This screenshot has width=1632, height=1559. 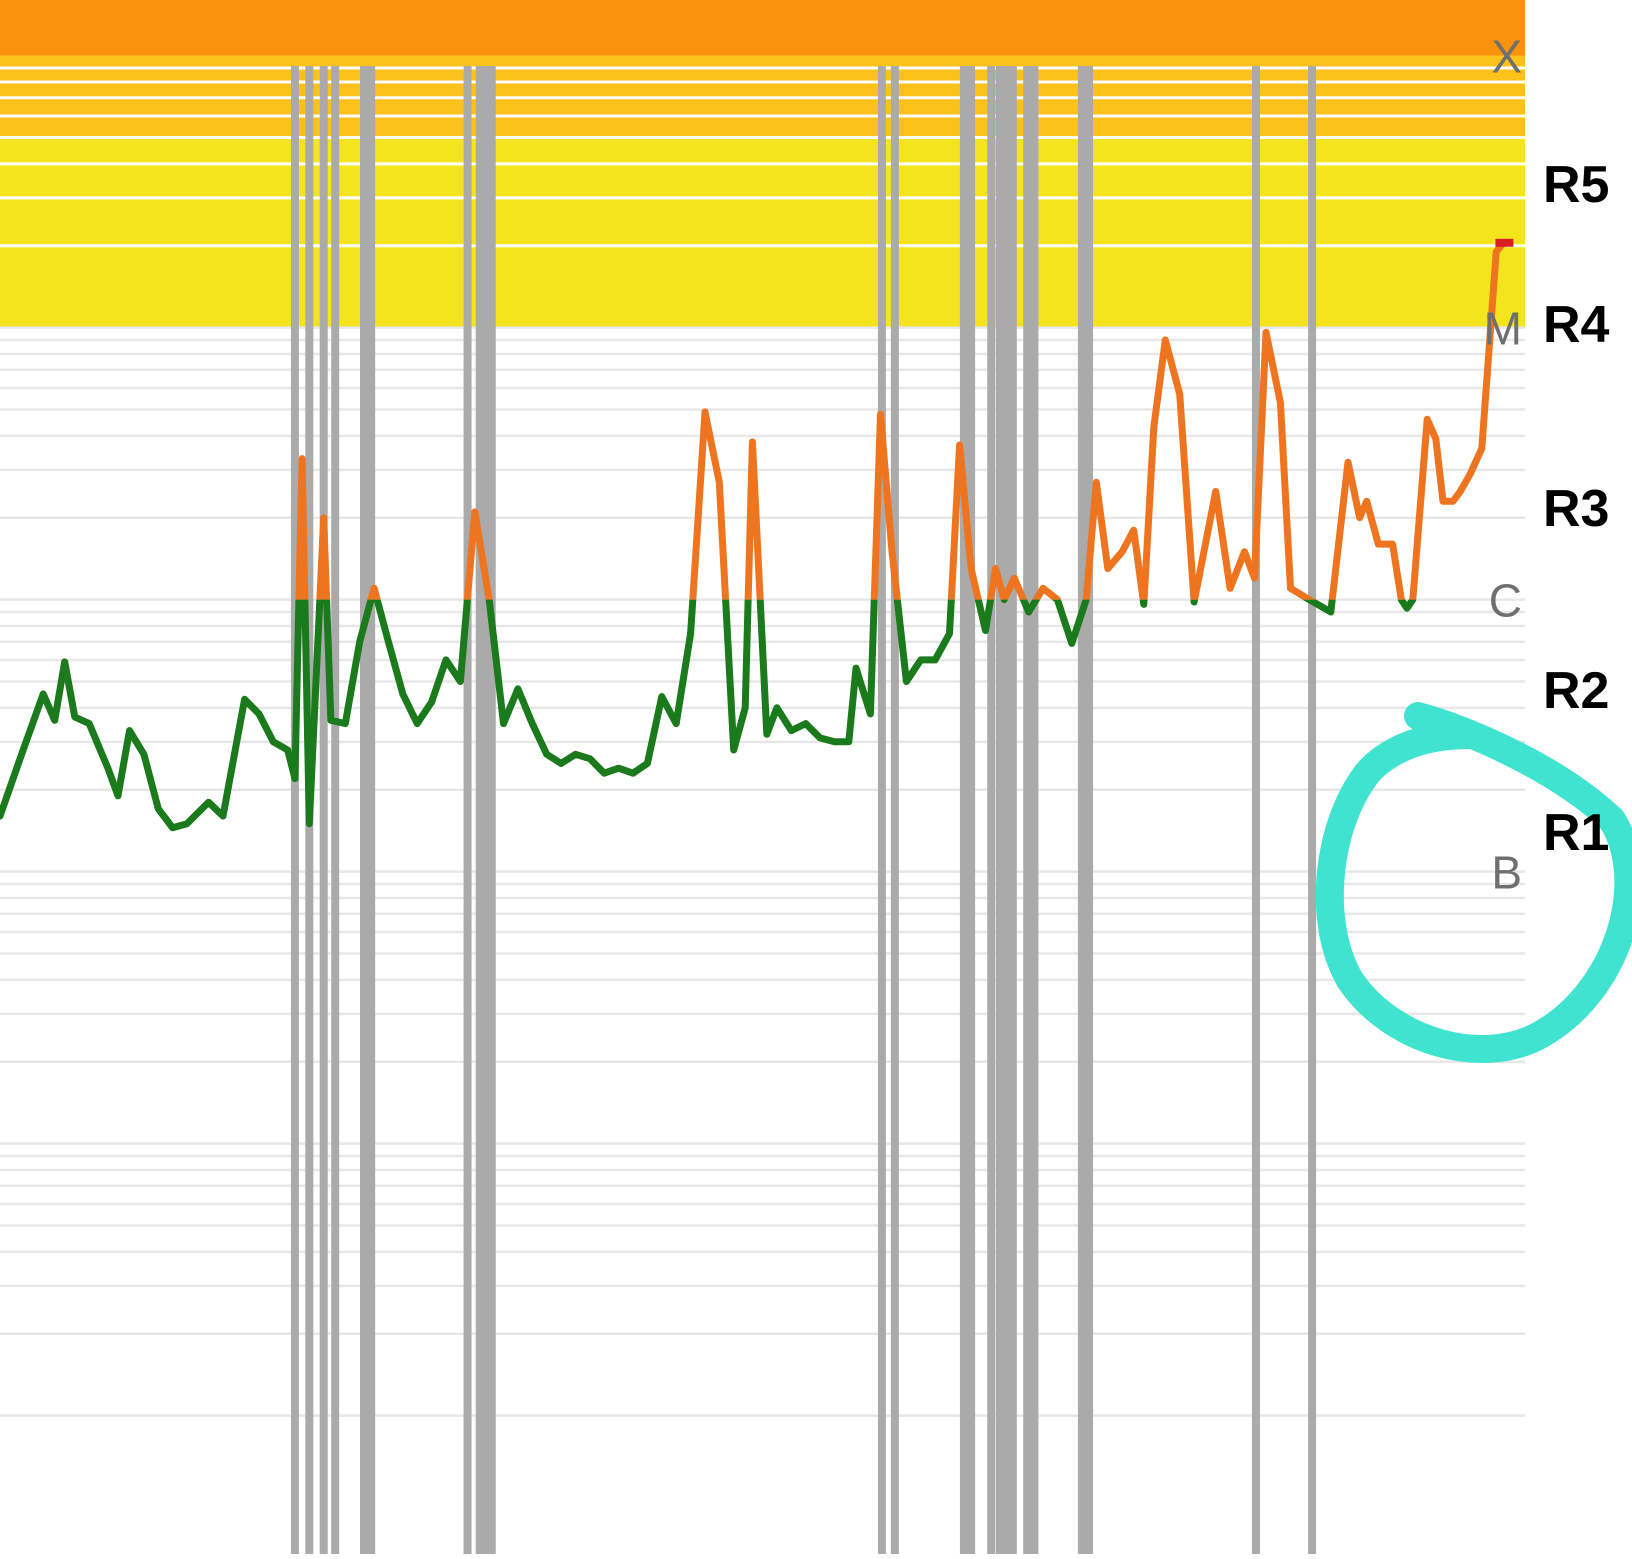 What do you see at coordinates (1506, 57) in the screenshot?
I see `flare-class-label: X` at bounding box center [1506, 57].